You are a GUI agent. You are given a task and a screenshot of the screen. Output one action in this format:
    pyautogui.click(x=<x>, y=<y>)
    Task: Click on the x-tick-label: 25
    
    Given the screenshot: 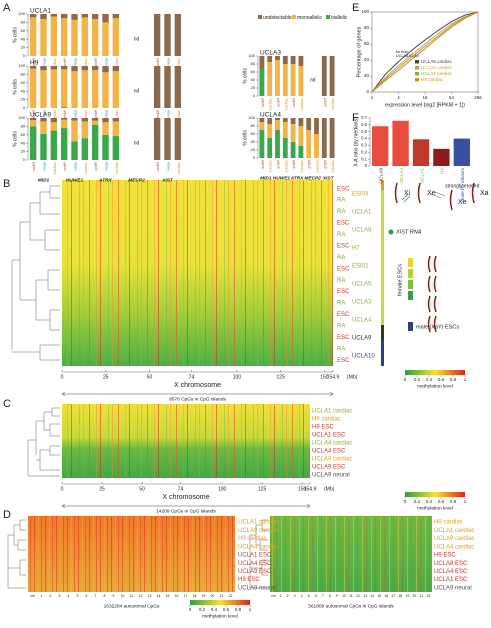 What is the action you would take?
    pyautogui.click(x=106, y=377)
    